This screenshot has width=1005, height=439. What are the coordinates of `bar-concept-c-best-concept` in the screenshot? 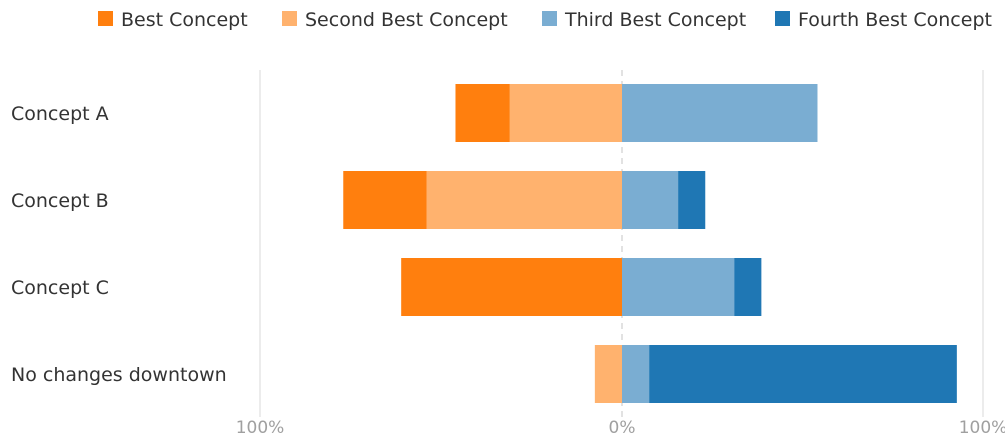 It's located at (511, 287).